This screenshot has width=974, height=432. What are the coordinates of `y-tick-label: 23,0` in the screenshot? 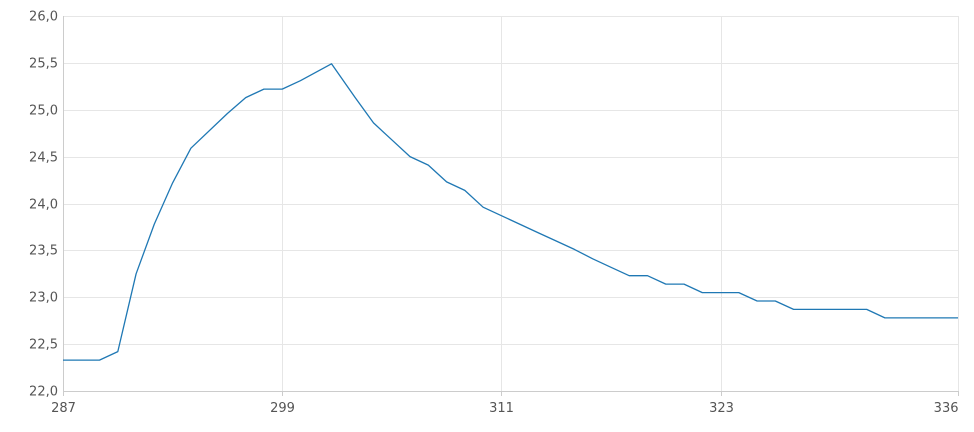 It's located at (43, 298).